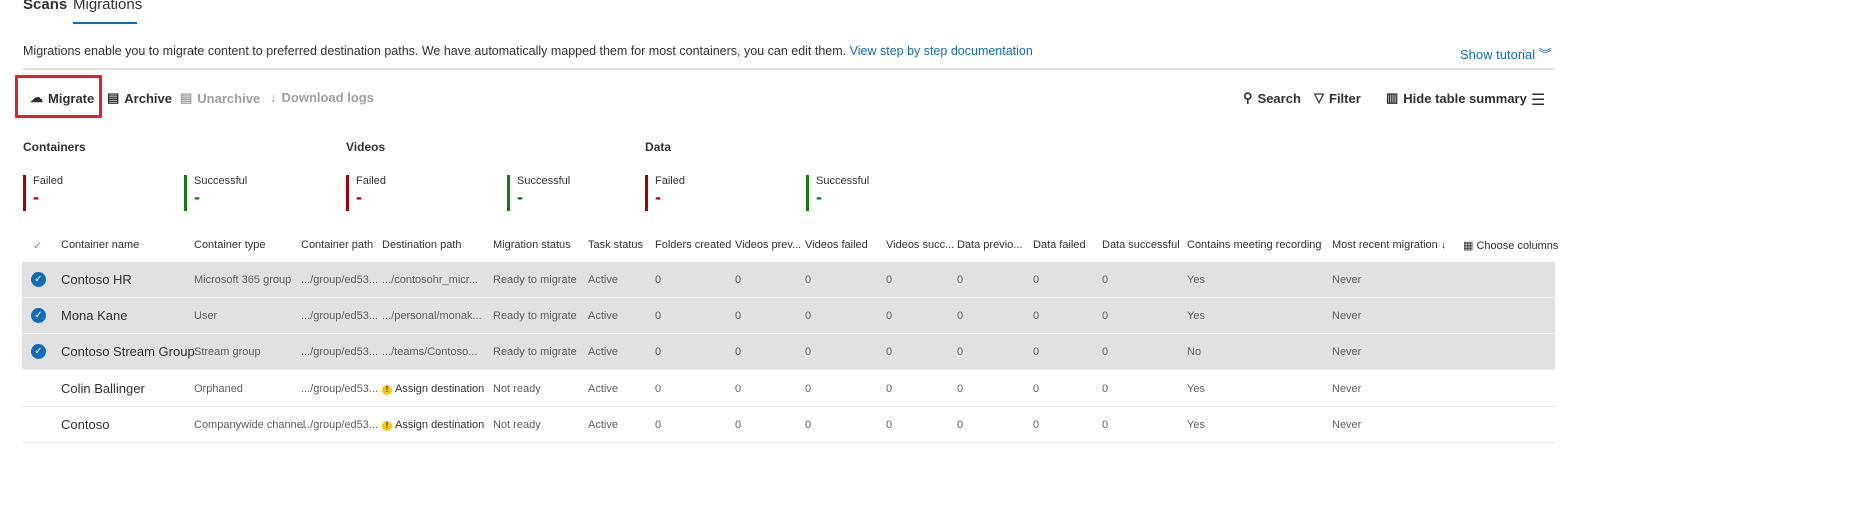  Describe the element at coordinates (1538, 100) in the screenshot. I see `view-options-icon: ☰` at that location.